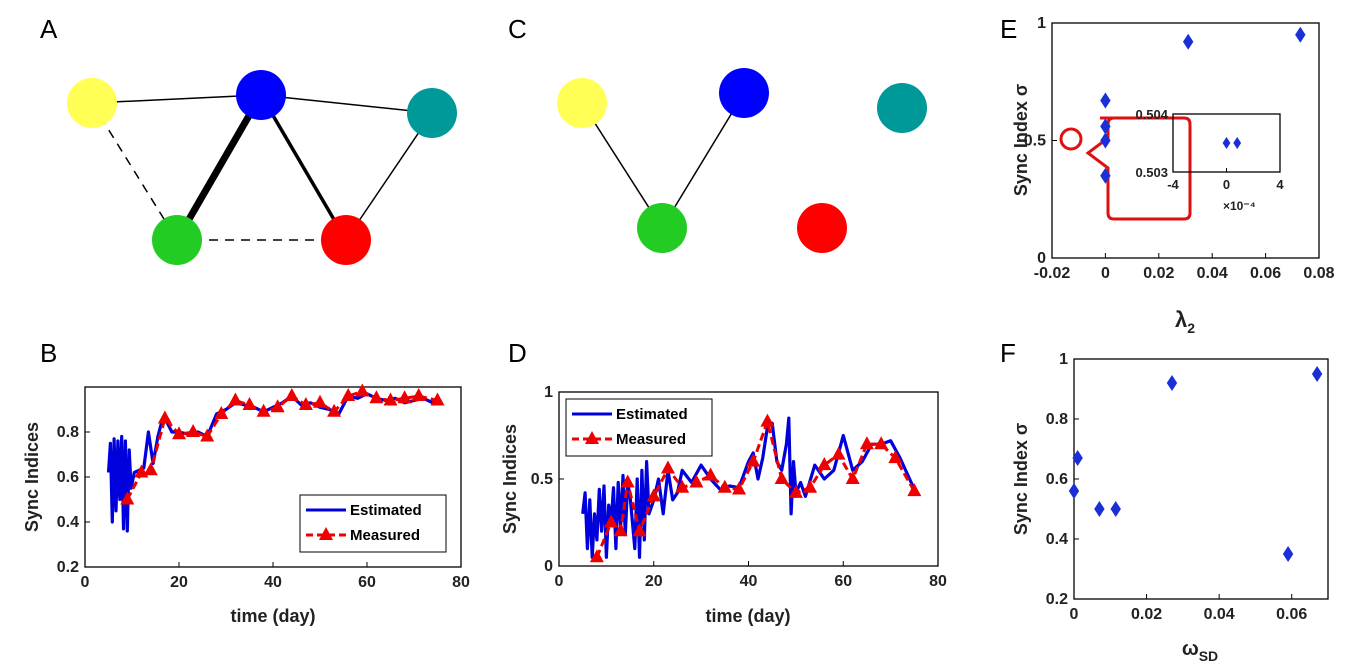  I want to click on chart-b-ticks: 0 20 40 60 80 0.2 0.4 0.6 0.8, so click(263, 507).